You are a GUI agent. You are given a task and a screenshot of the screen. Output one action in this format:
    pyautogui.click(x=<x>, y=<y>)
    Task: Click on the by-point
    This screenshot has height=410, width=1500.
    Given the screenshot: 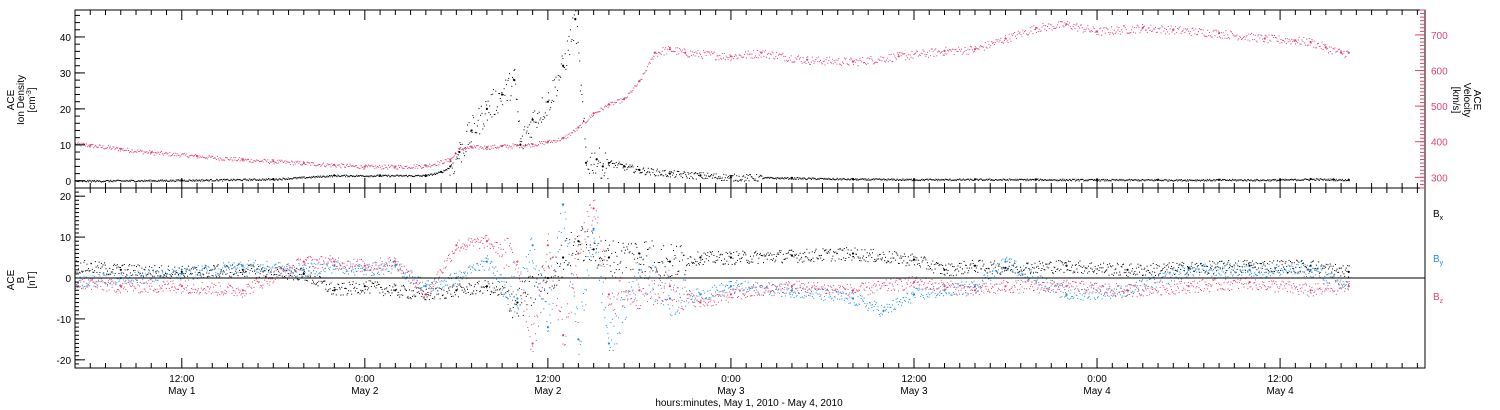 What is the action you would take?
    pyautogui.click(x=548, y=327)
    